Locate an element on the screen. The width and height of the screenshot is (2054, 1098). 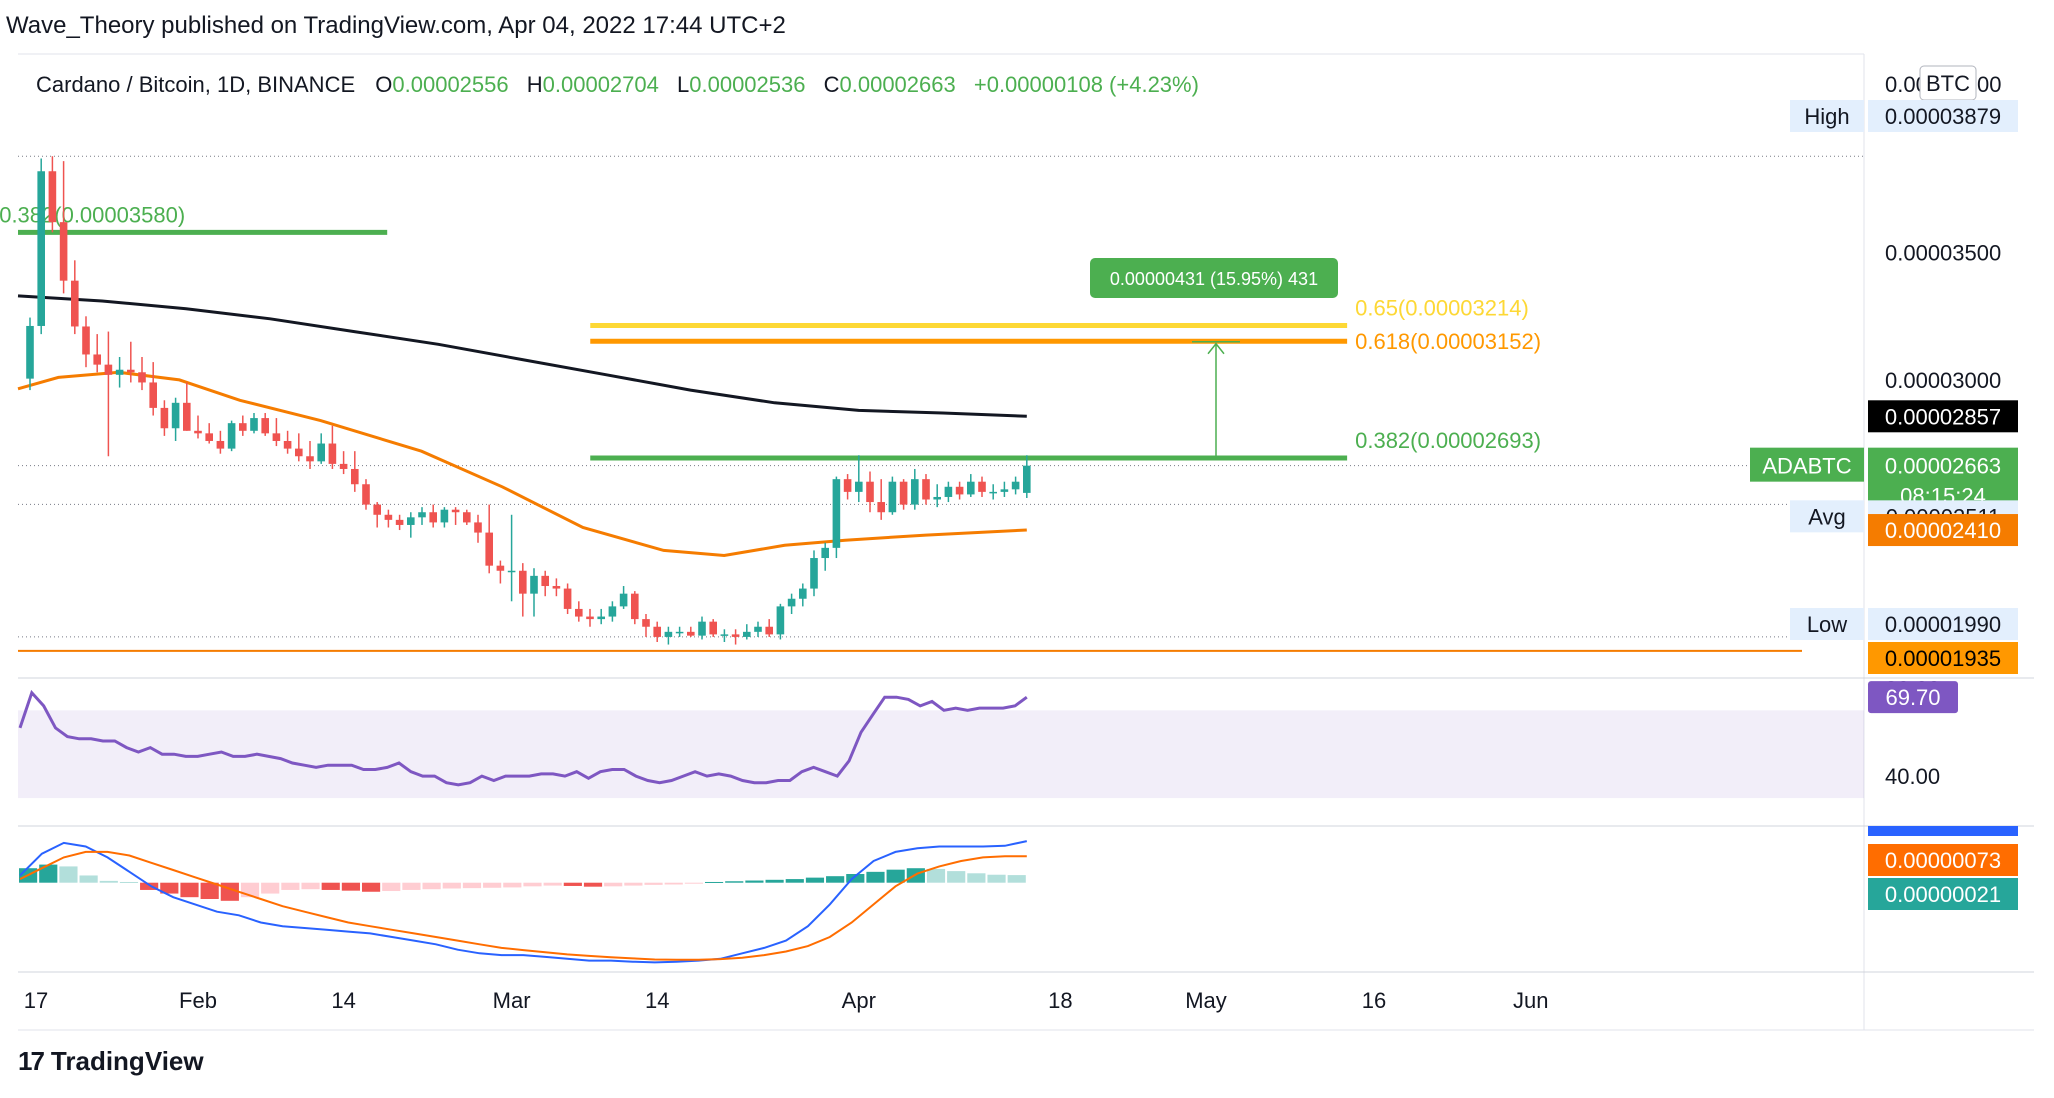
fib-level-label: 0.382(0.00002693) is located at coordinates (1448, 440).